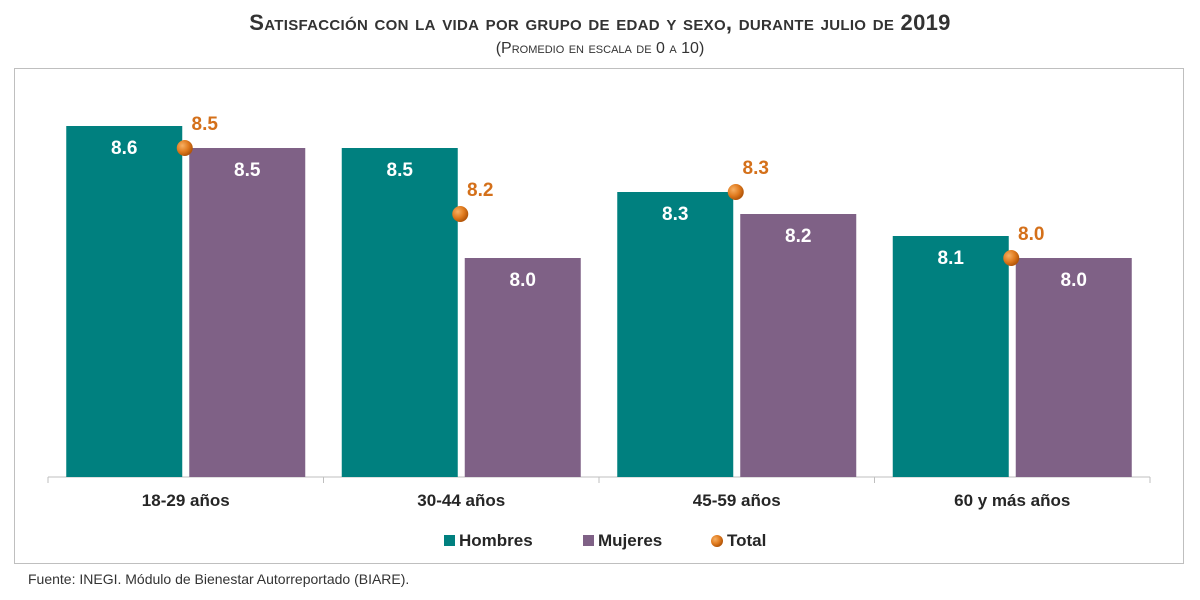  What do you see at coordinates (951, 258) in the screenshot?
I see `data-label-hombres: 8.1` at bounding box center [951, 258].